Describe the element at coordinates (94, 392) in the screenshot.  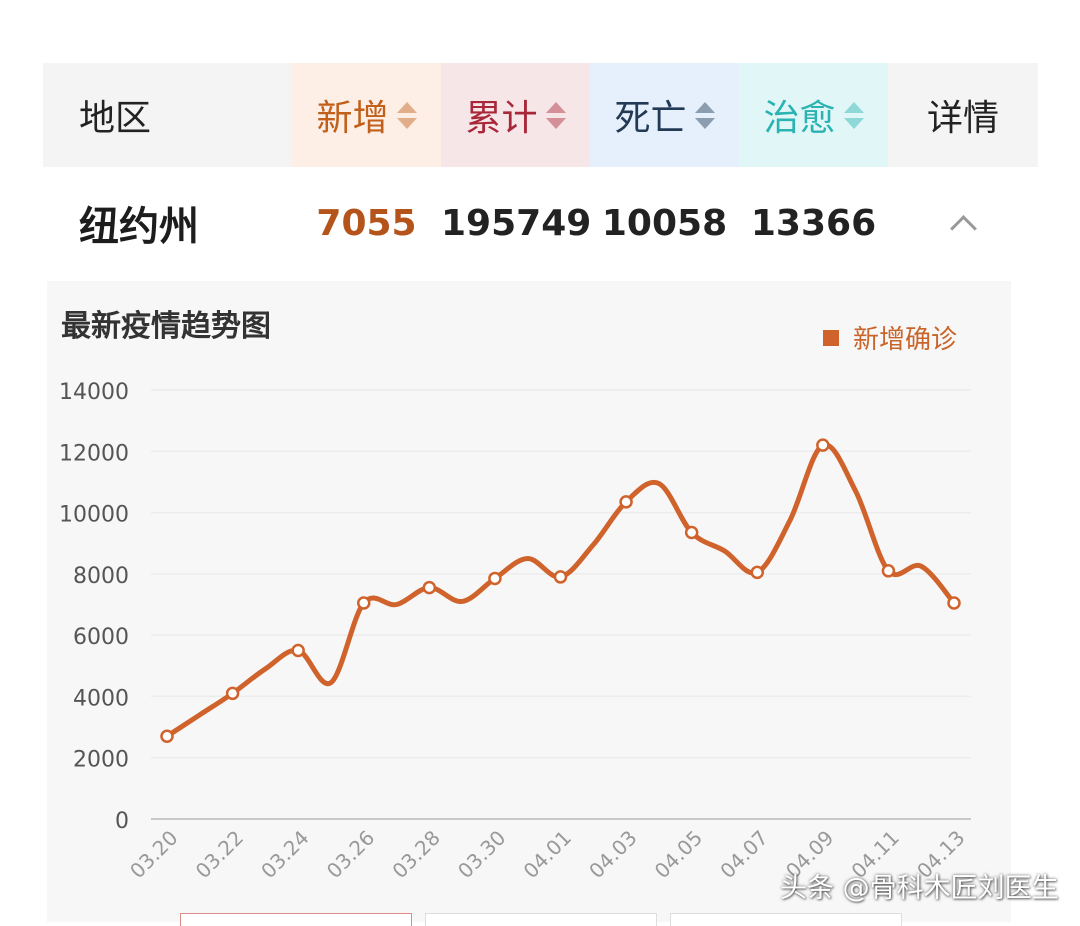
I see `y-tick-label: 14000` at that location.